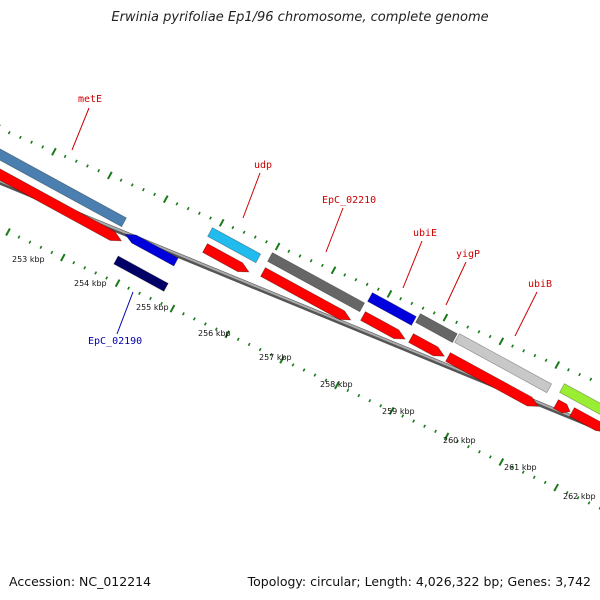 The width and height of the screenshot is (600, 600). What do you see at coordinates (275, 357) in the screenshot?
I see `tick-label: 257 kbp` at bounding box center [275, 357].